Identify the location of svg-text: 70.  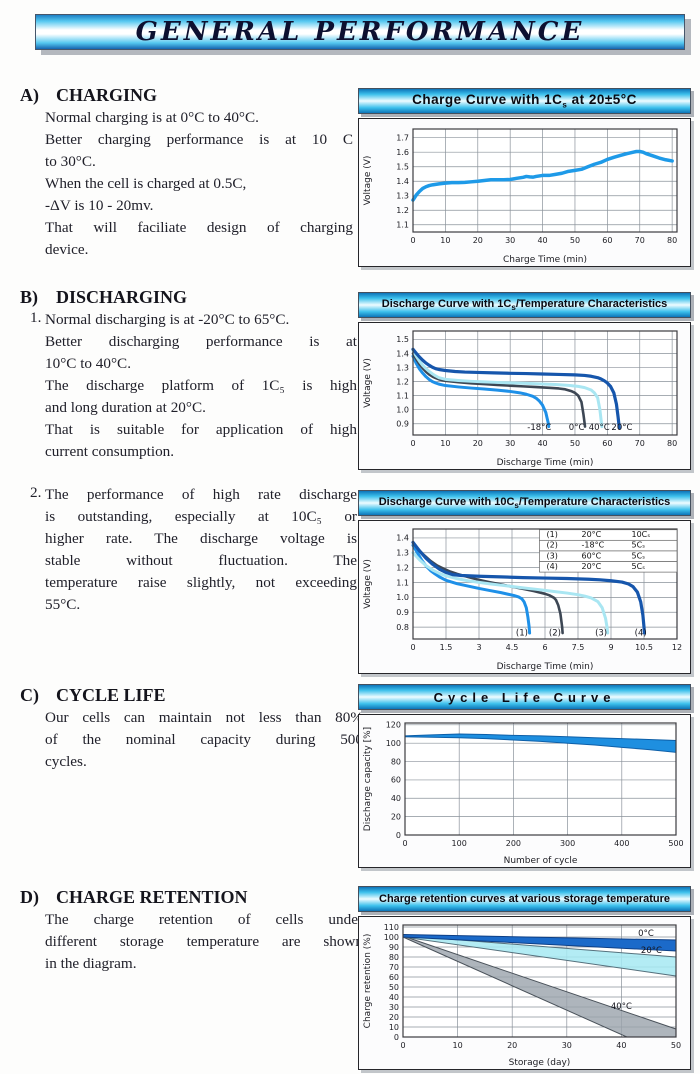
(394, 967).